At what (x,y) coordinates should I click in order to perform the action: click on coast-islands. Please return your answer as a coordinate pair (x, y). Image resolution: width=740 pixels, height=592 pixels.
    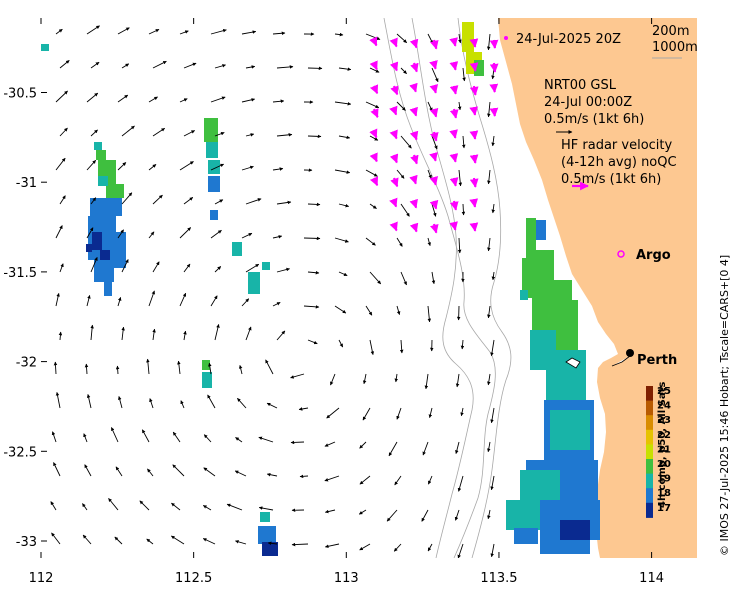
    Looking at the image, I should click on (598, 362).